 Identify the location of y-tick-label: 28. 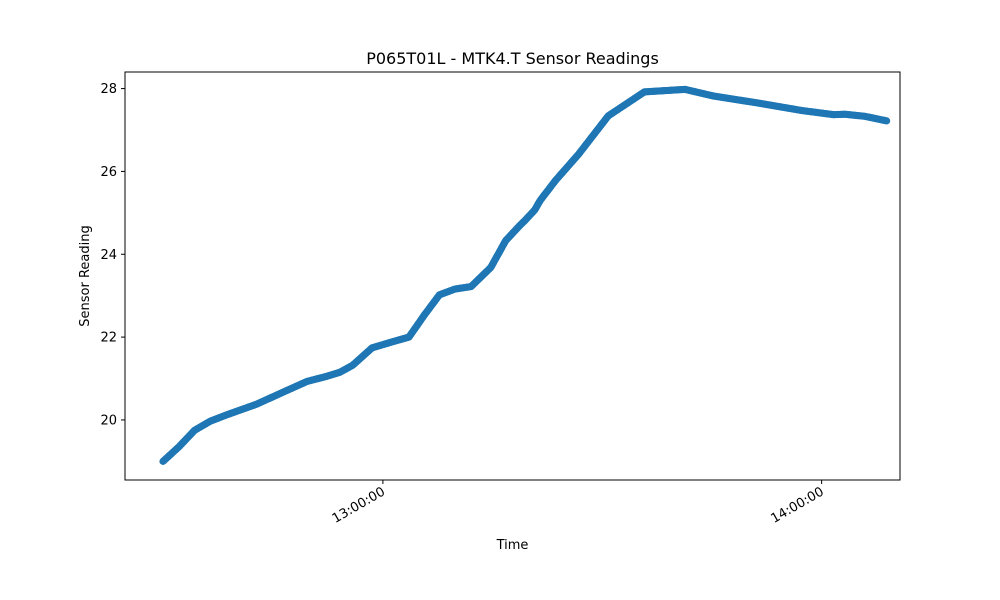
(108, 89).